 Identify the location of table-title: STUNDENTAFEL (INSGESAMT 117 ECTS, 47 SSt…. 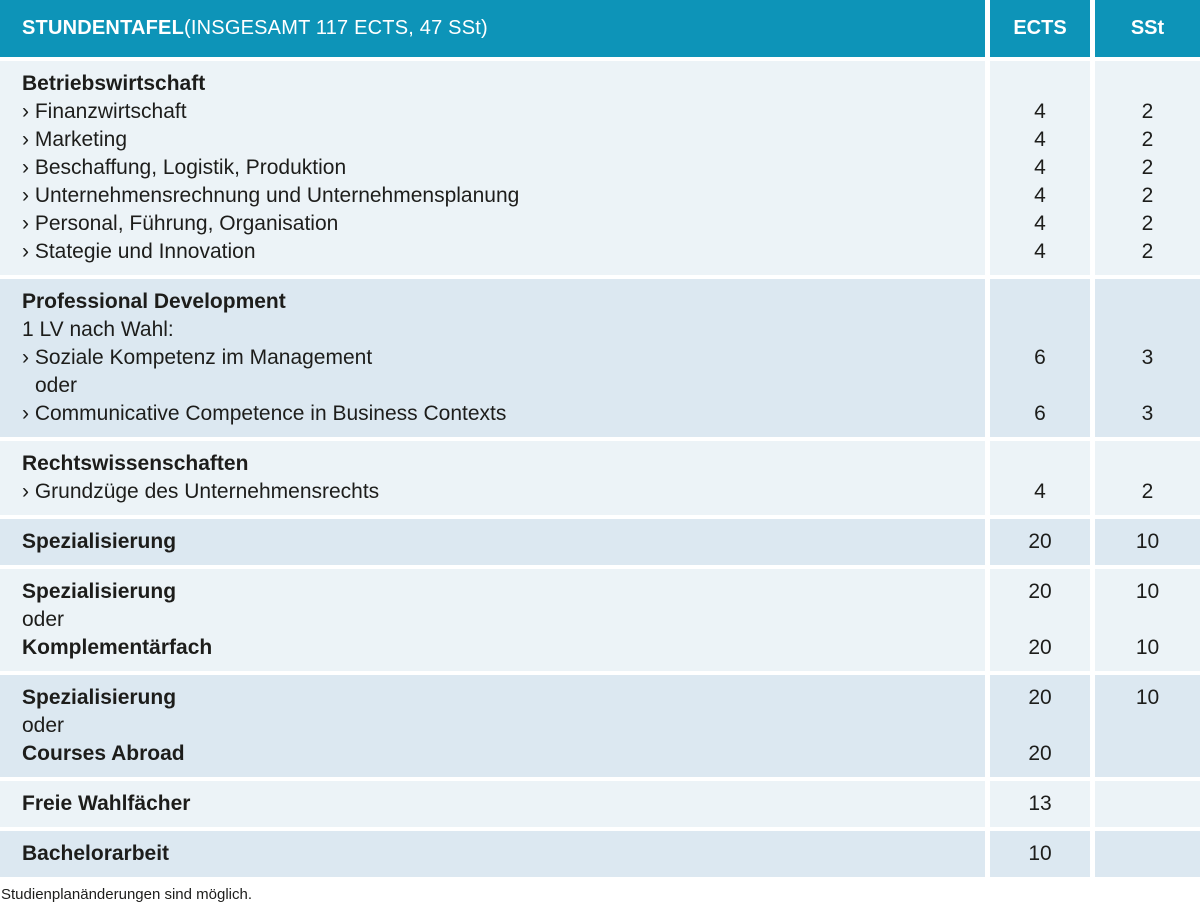
(492, 28).